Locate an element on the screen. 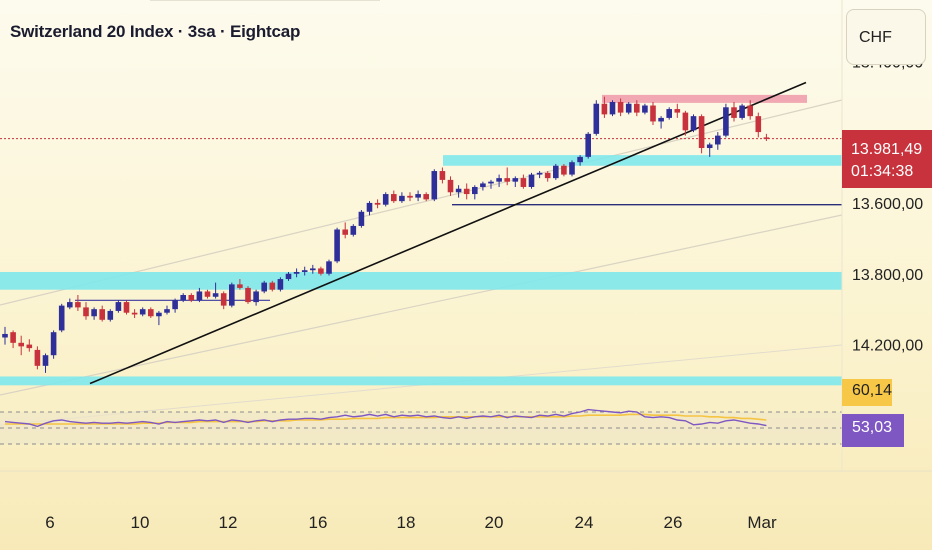  currency-button: CHF is located at coordinates (886, 37).